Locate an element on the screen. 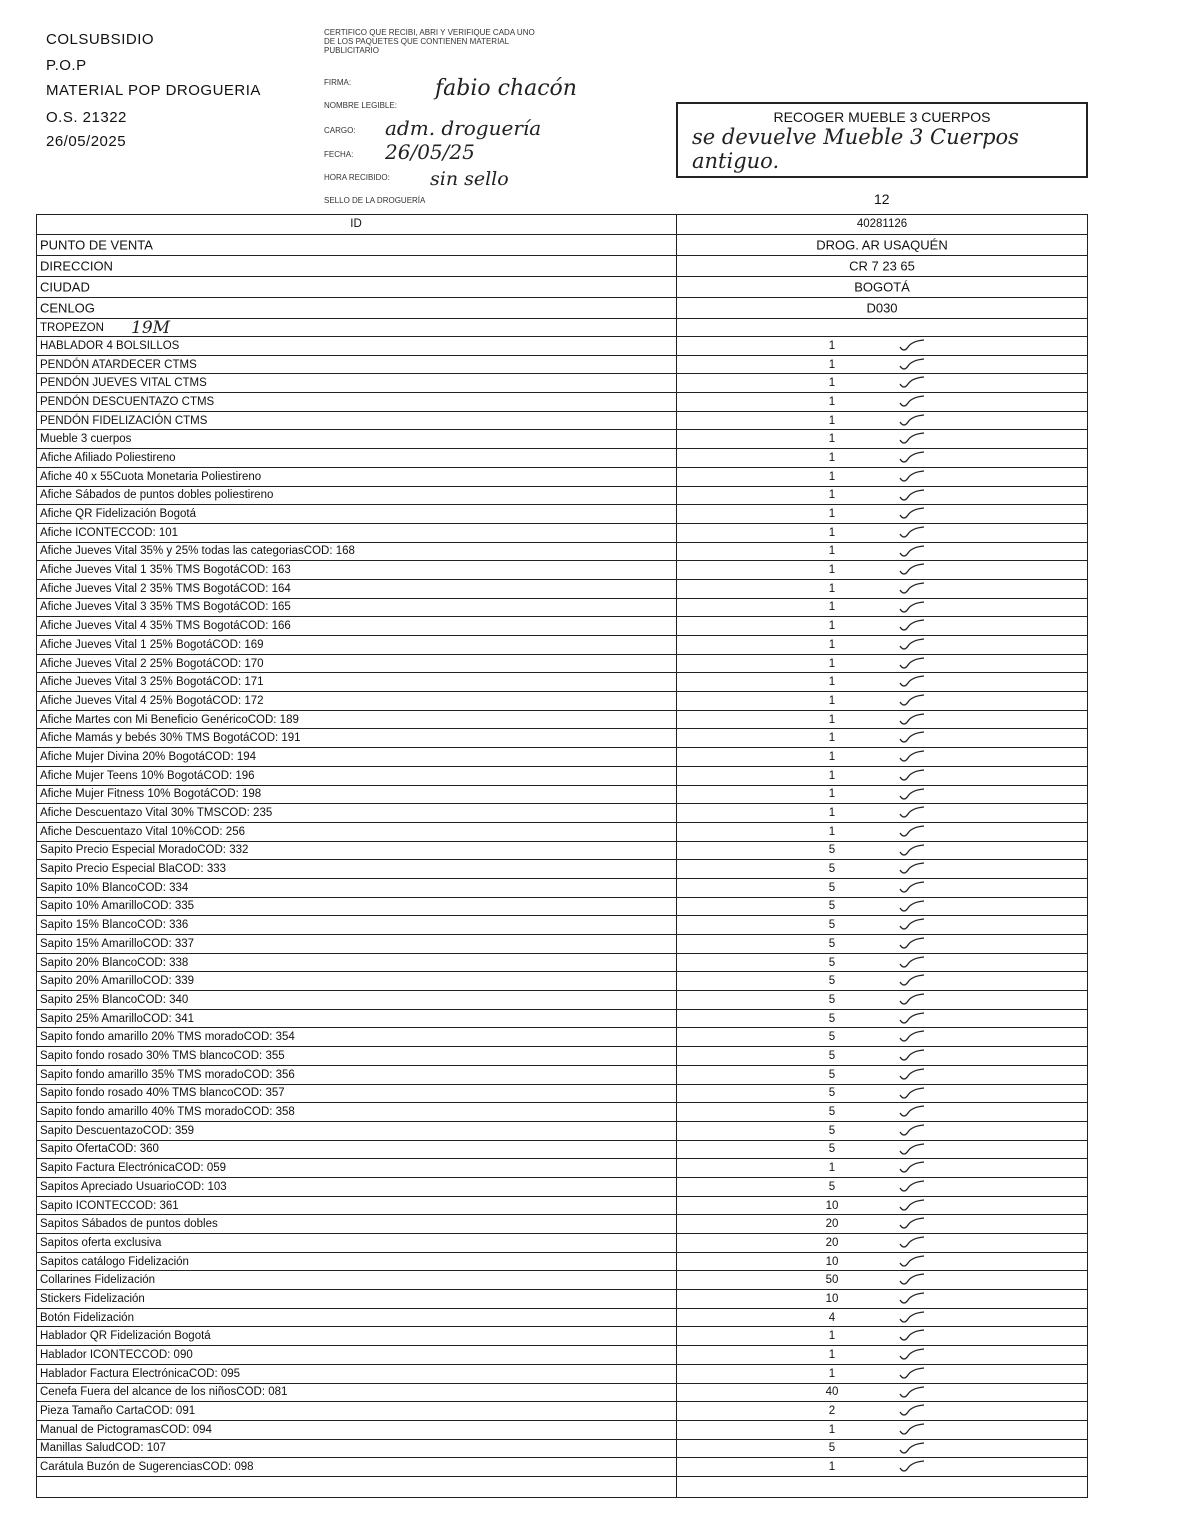  item-name: Afiche Mujer Fitness 10% BogotáCOD: 198 is located at coordinates (151, 794).